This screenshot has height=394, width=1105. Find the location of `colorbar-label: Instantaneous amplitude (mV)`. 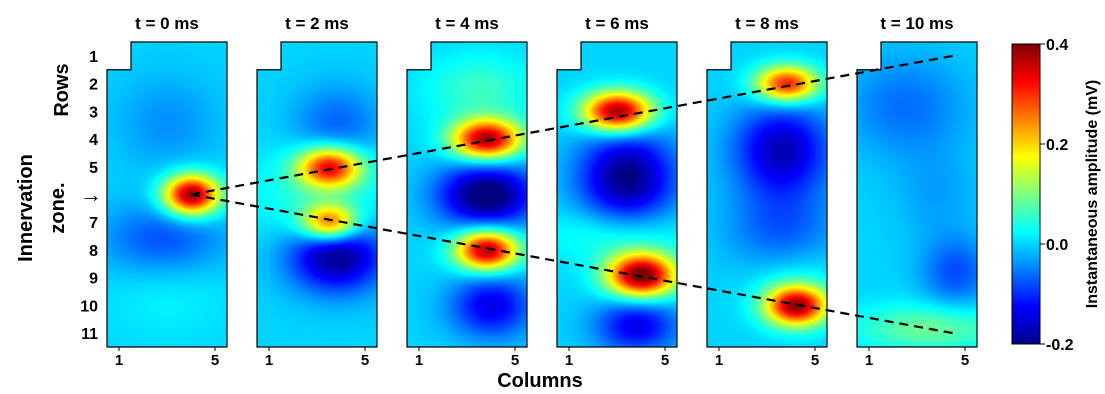

colorbar-label: Instantaneous amplitude (mV) is located at coordinates (1092, 194).